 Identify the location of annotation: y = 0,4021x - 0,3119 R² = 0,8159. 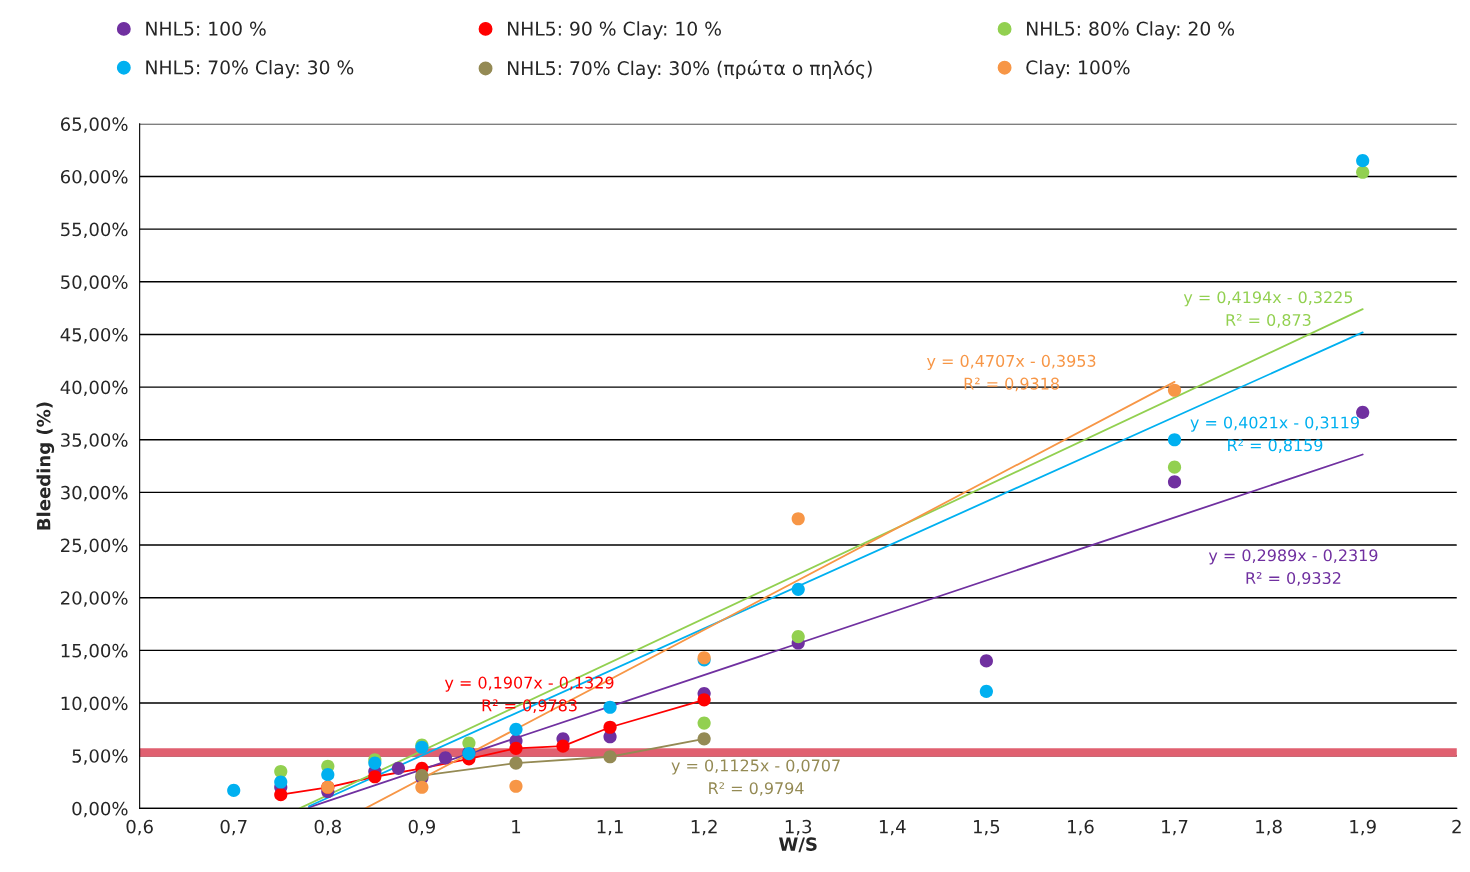
(1274, 434).